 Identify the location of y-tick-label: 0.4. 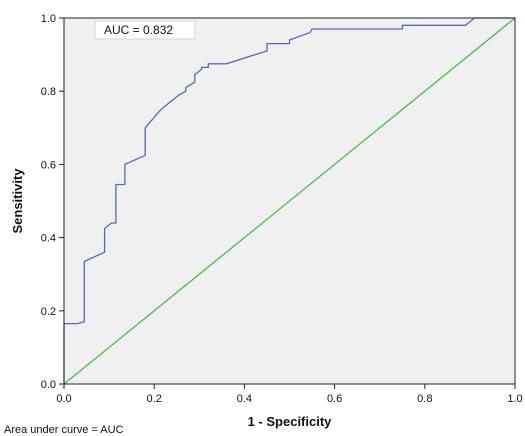
(48, 239).